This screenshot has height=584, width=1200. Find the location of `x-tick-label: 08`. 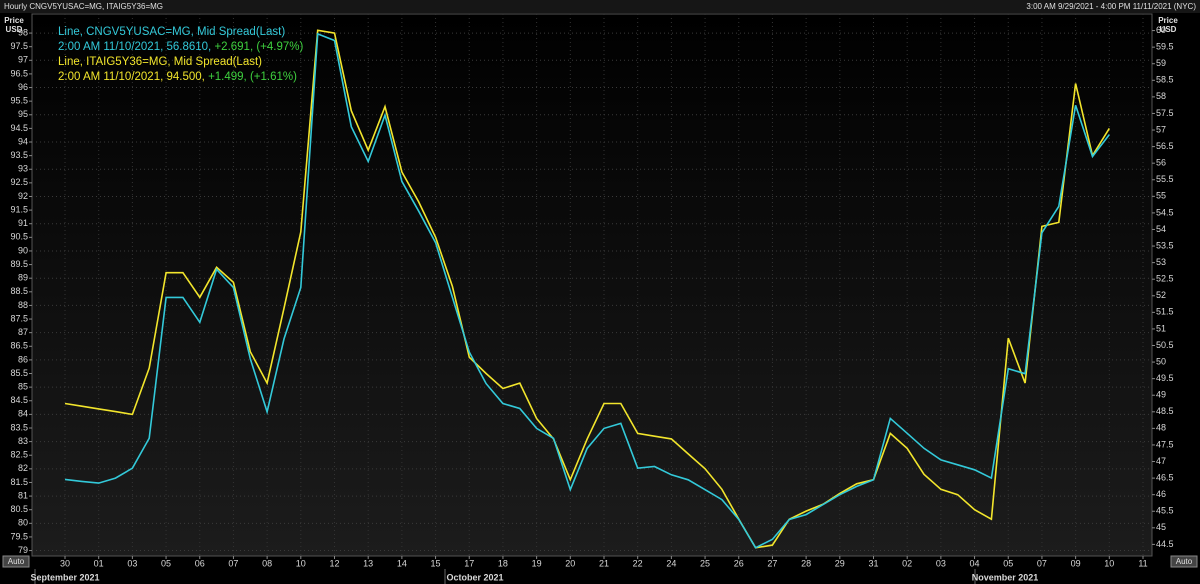

x-tick-label: 08 is located at coordinates (267, 563).